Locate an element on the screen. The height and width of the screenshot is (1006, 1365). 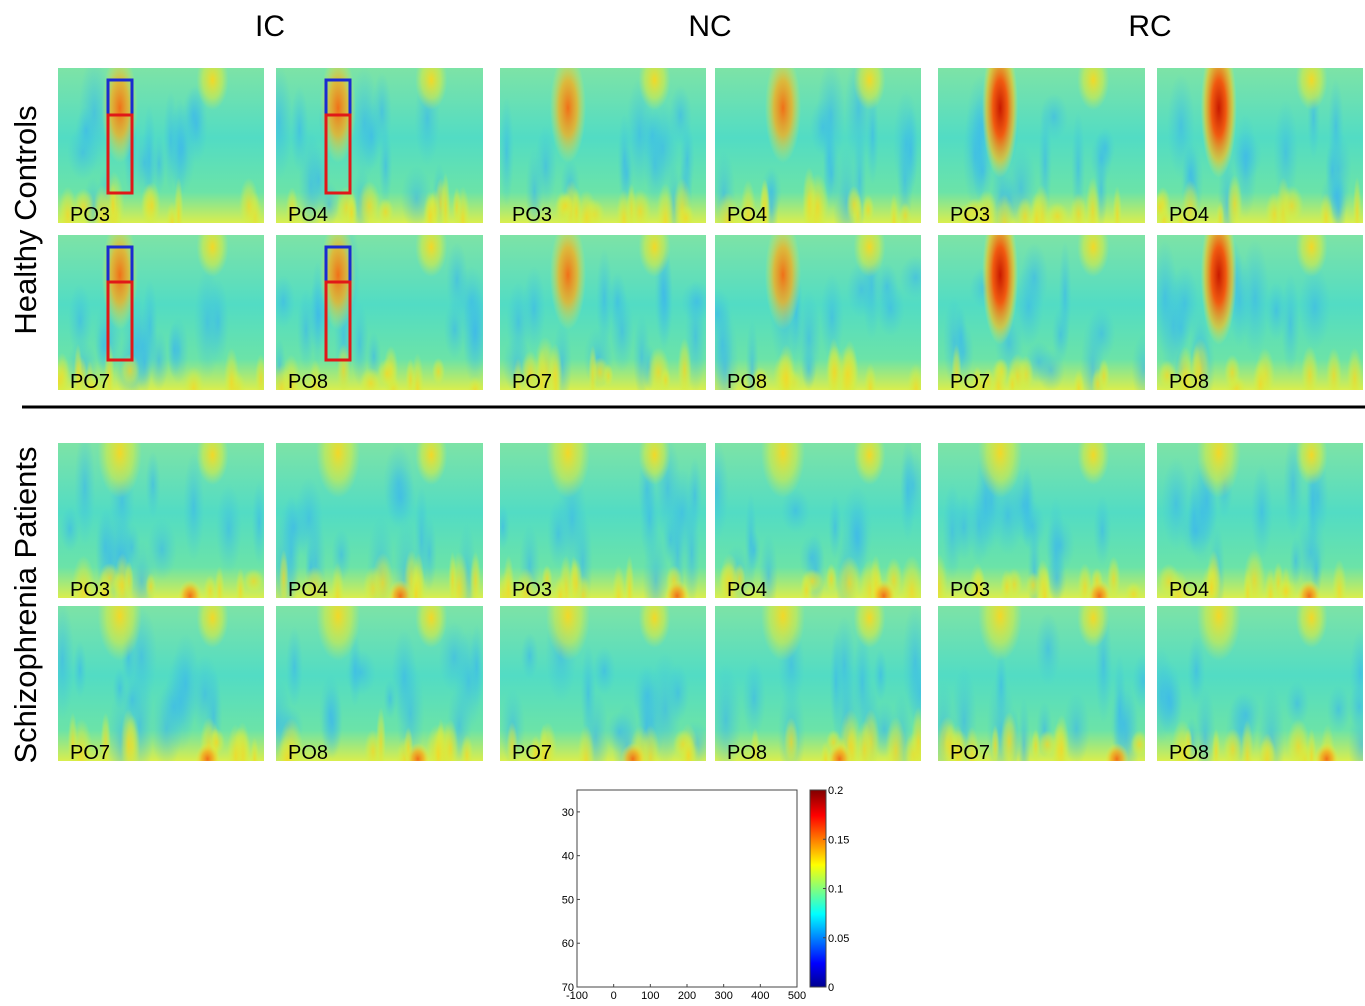
colorbar-tick-label: 0.1 is located at coordinates (835, 890).